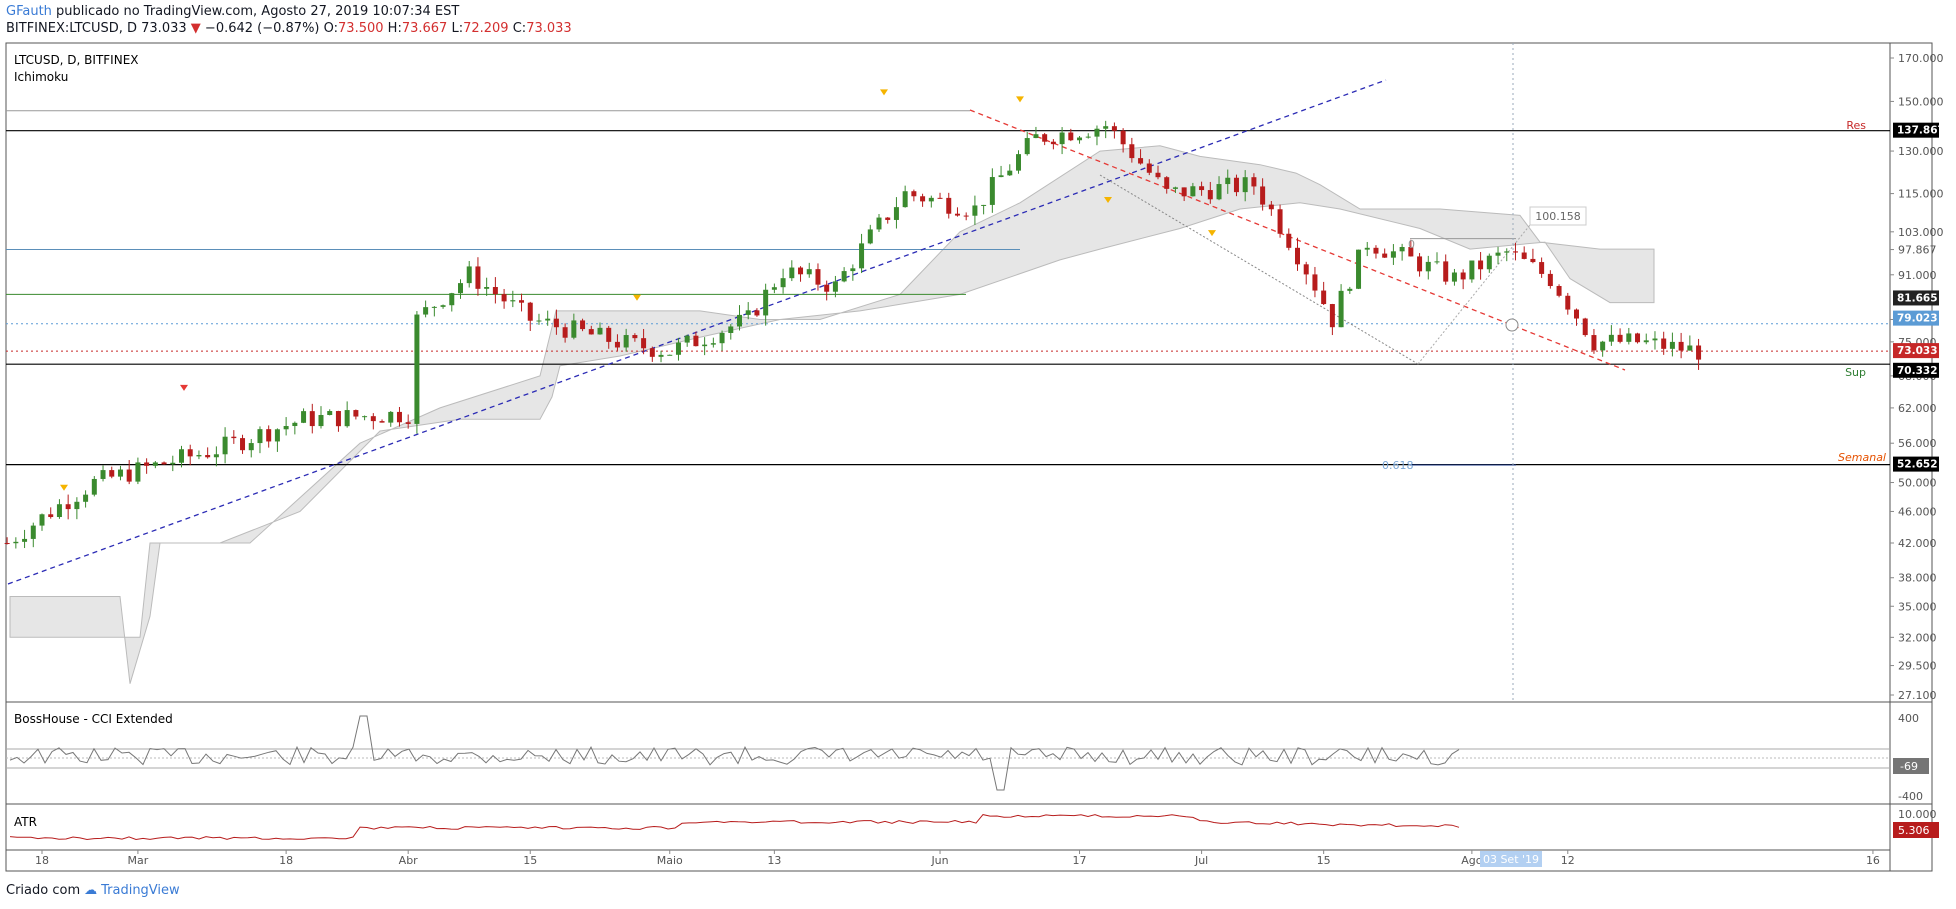 The image size is (1956, 909). Describe the element at coordinates (1511, 859) in the screenshot. I see `cursor-date-label: 03 Set '19` at that location.